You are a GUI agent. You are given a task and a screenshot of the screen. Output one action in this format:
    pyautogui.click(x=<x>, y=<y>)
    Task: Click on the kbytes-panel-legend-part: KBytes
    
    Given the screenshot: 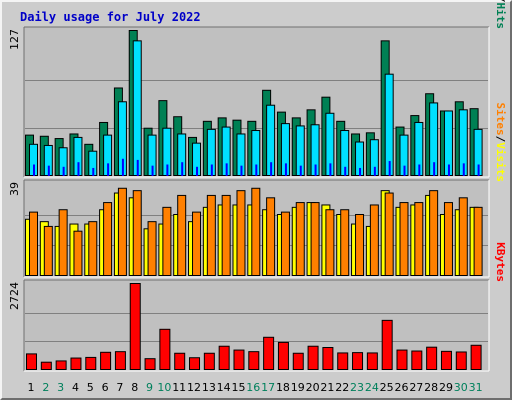 What is the action you would take?
    pyautogui.click(x=500, y=262)
    